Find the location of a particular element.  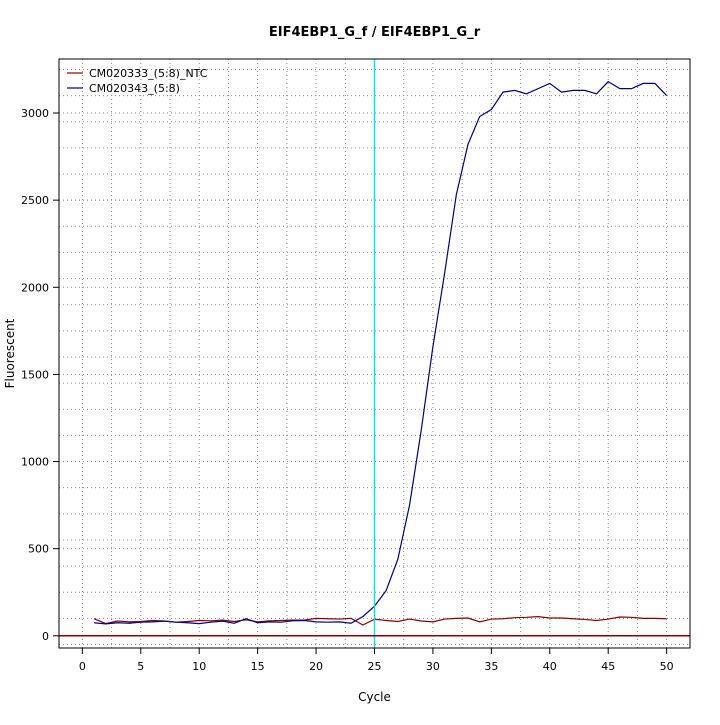

y-axis-label: Fluorescent is located at coordinates (10, 353).